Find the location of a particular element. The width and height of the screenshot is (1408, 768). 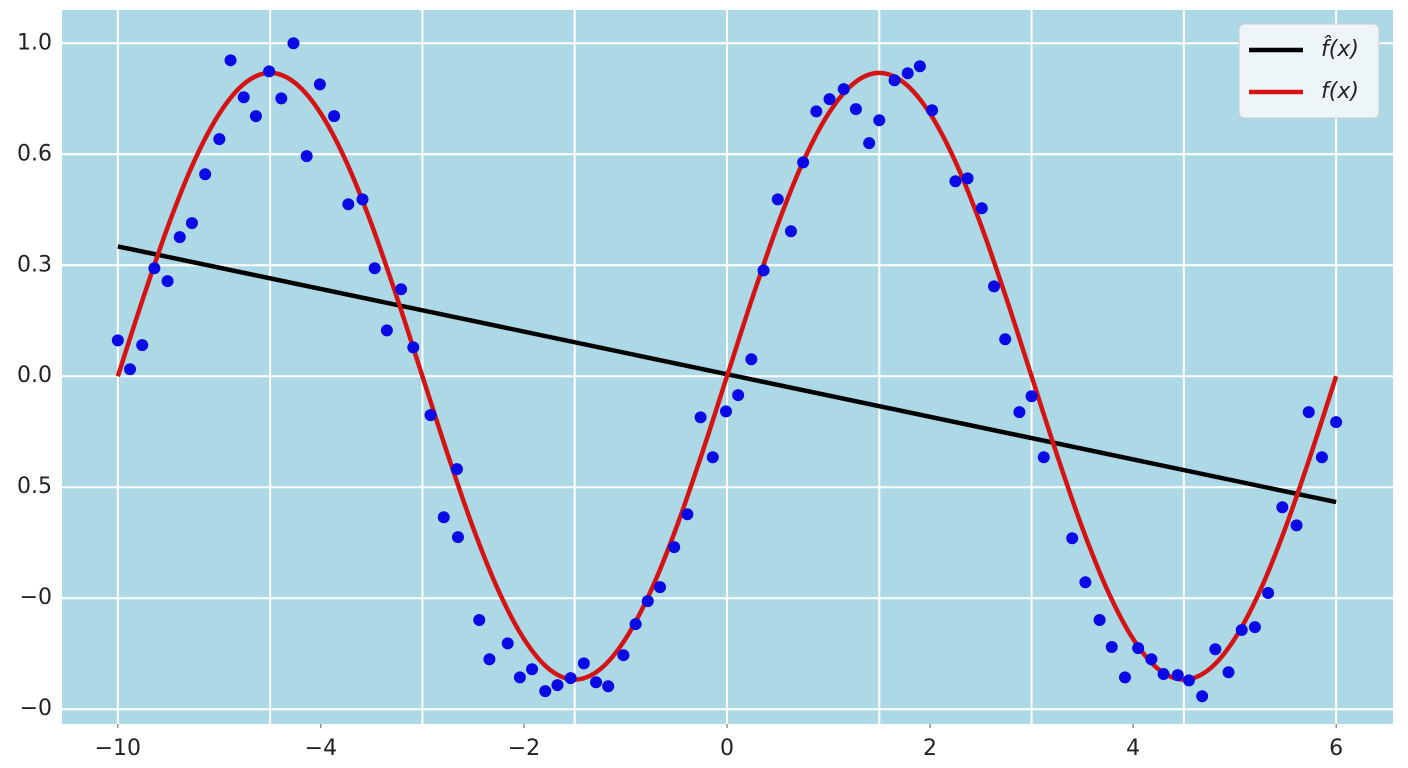

legend-label: f(x) is located at coordinates (1340, 91).